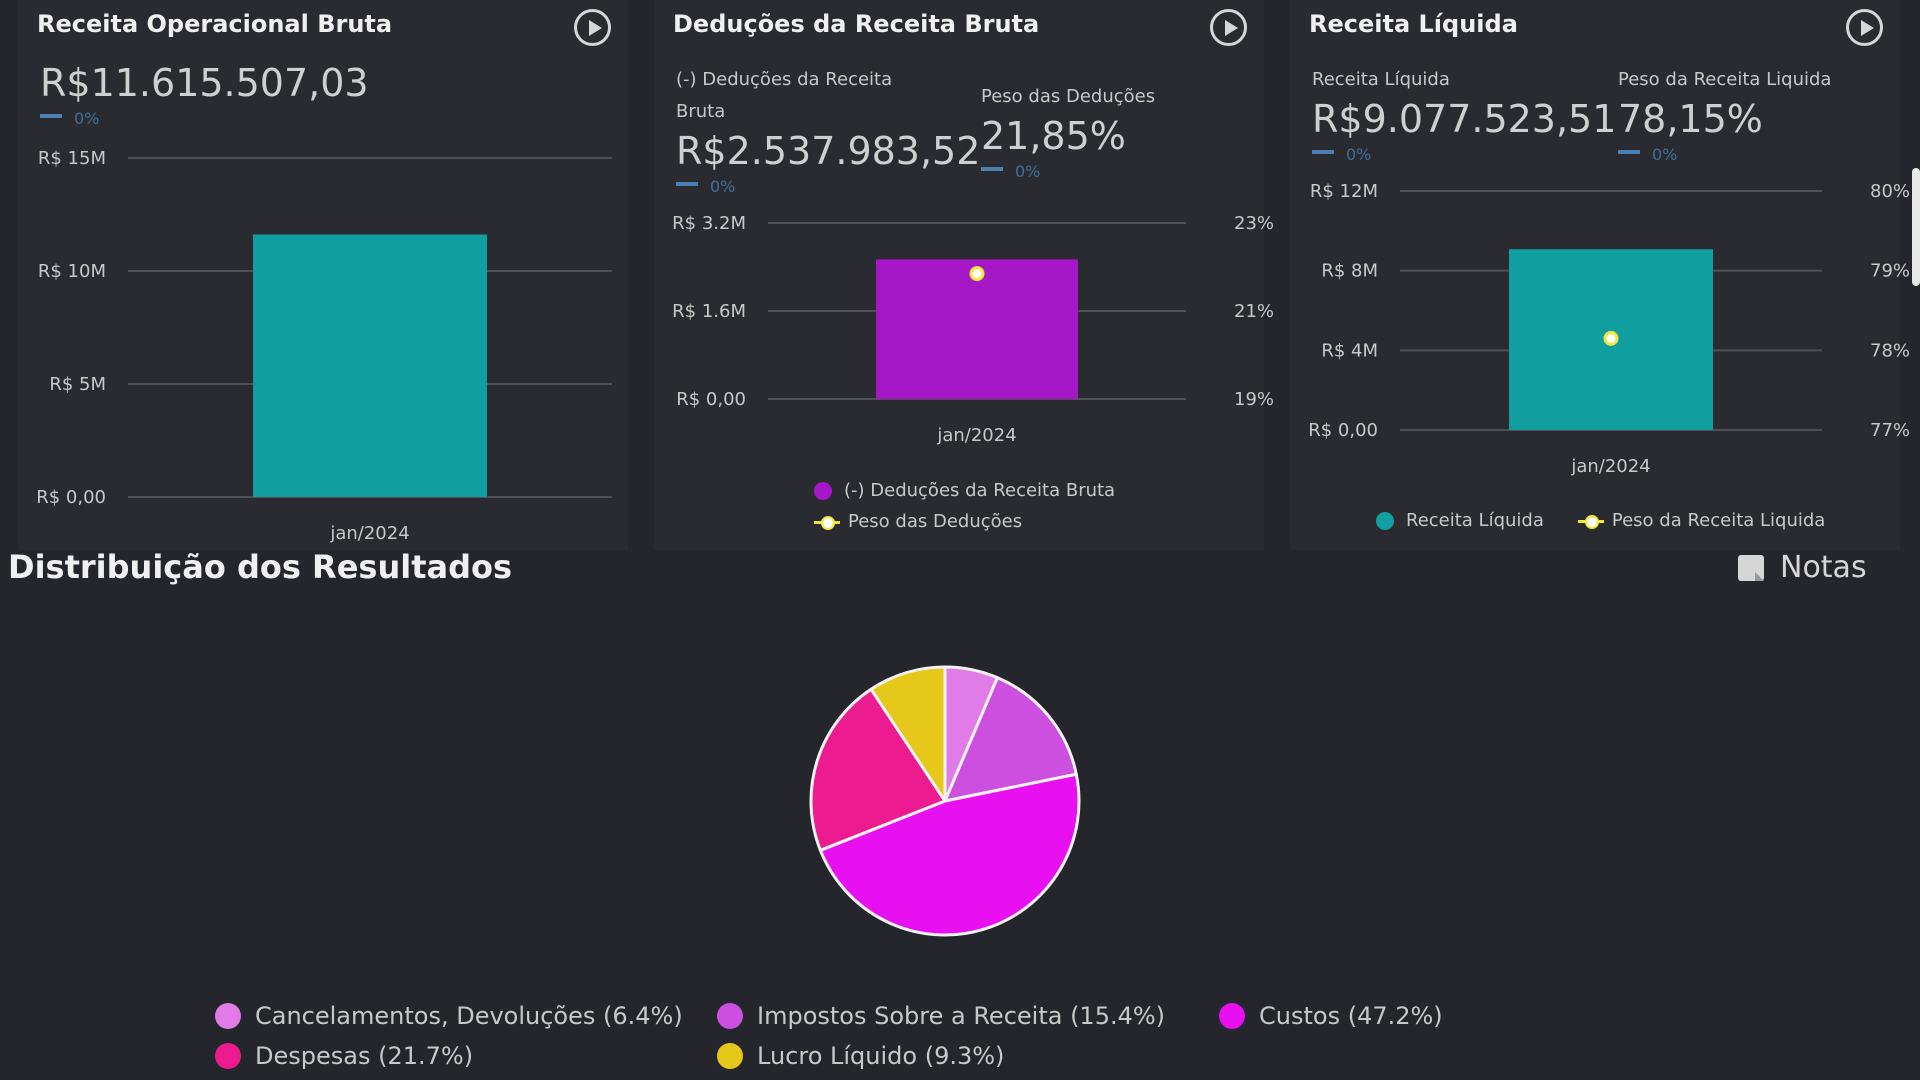 The image size is (1920, 1080). I want to click on card-title: Receita Operacional Bruta, so click(215, 24).